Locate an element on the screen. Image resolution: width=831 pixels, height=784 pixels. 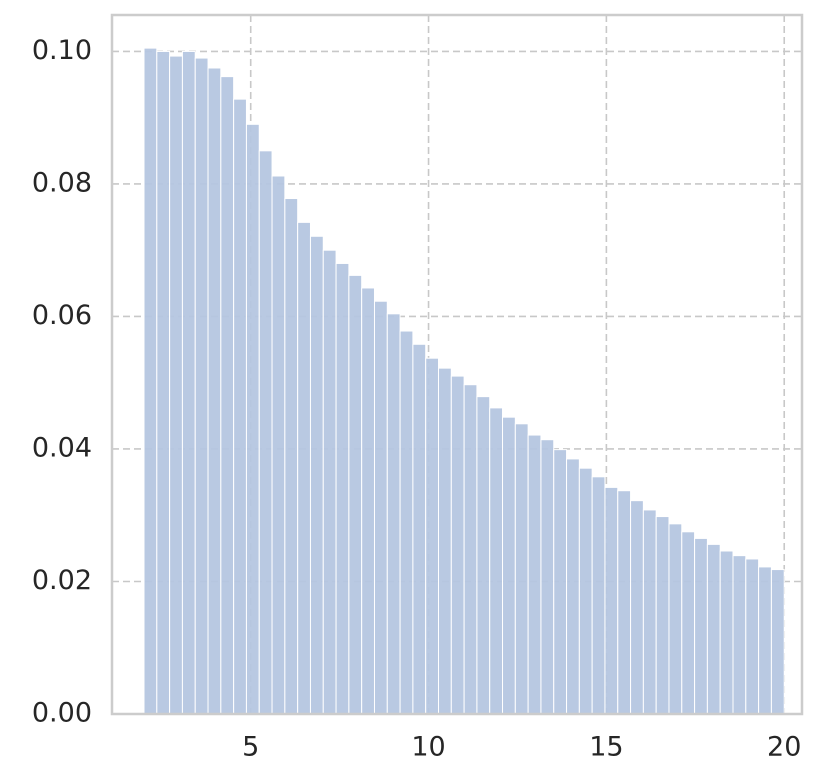
y-tick-label: 0.08 is located at coordinates (62, 182).